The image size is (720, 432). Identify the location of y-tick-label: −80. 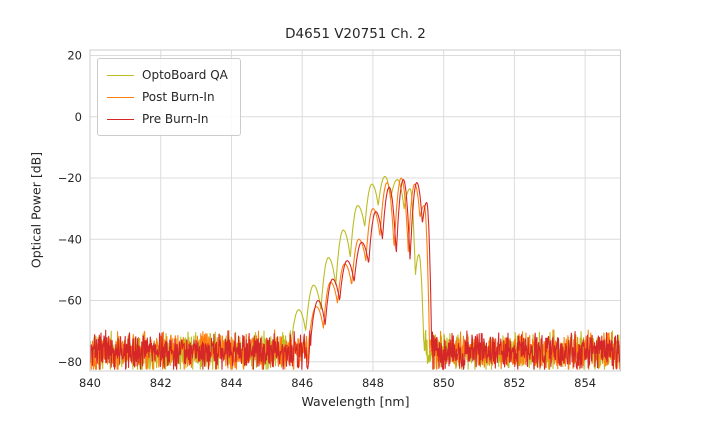
(70, 362).